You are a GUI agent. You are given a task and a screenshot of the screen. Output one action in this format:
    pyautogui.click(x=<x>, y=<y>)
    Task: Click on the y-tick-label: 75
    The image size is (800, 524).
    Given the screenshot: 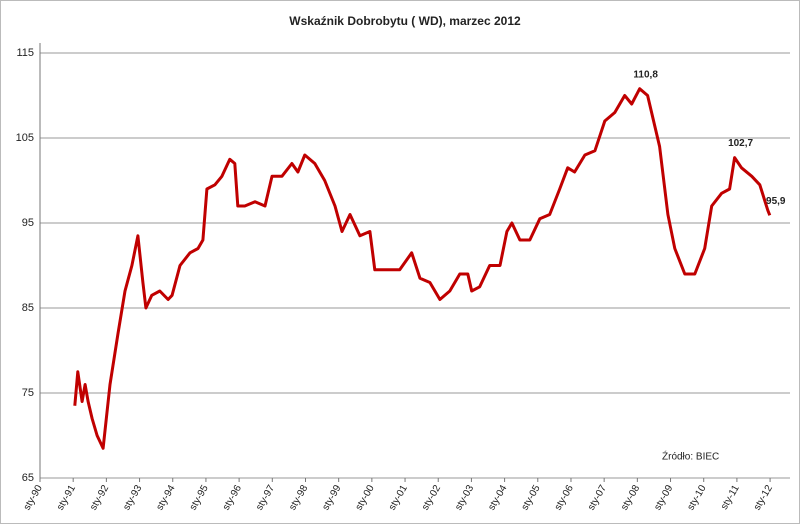 What is the action you would take?
    pyautogui.click(x=28, y=393)
    